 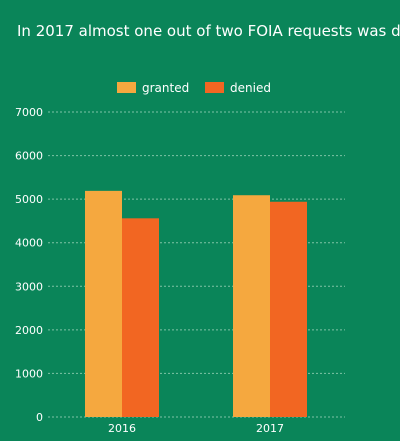 What do you see at coordinates (270, 428) in the screenshot?
I see `x-tick-label: 2017` at bounding box center [270, 428].